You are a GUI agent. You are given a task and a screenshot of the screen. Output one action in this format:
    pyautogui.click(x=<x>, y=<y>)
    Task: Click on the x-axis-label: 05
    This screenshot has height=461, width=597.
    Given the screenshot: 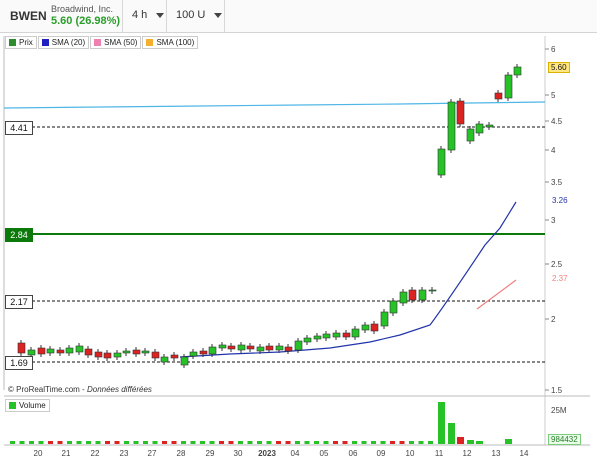 What is the action you would take?
    pyautogui.click(x=324, y=453)
    